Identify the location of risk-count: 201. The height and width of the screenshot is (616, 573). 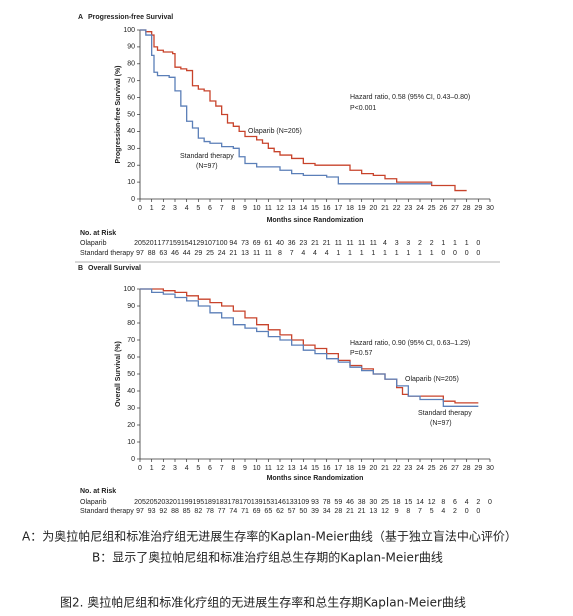
(175, 502).